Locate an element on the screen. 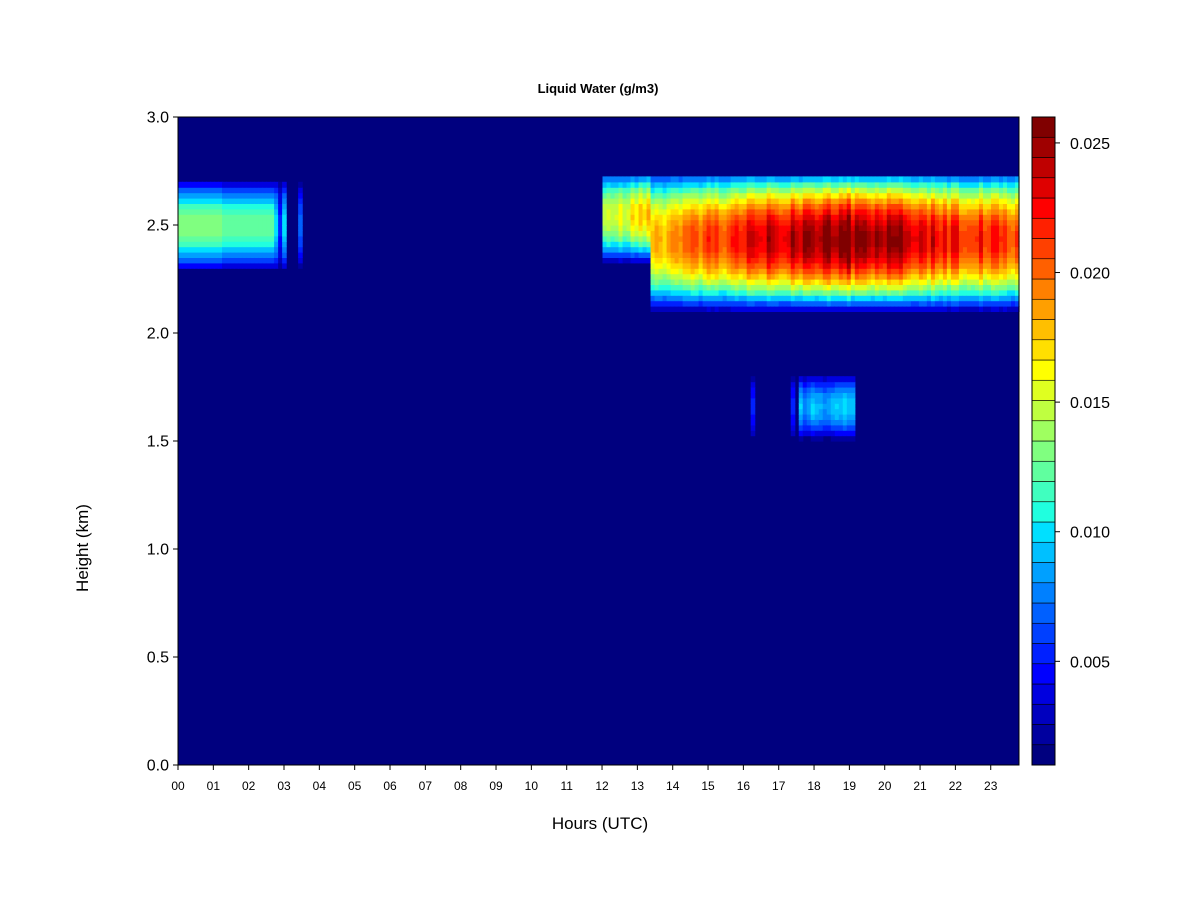  x-tick-label: 19 is located at coordinates (850, 786).